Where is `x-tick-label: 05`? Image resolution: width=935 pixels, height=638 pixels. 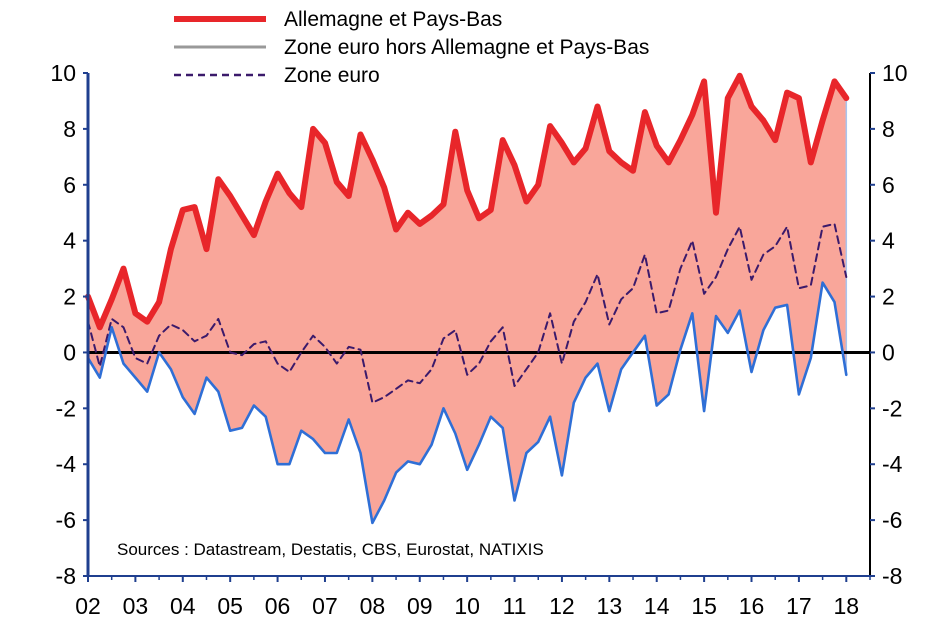
x-tick-label: 05 is located at coordinates (230, 606).